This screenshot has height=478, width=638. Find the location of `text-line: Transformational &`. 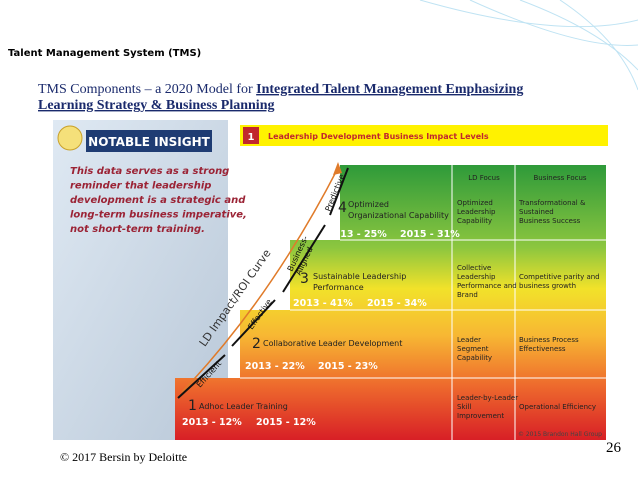

text-line: Transformational & is located at coordinates (552, 203).